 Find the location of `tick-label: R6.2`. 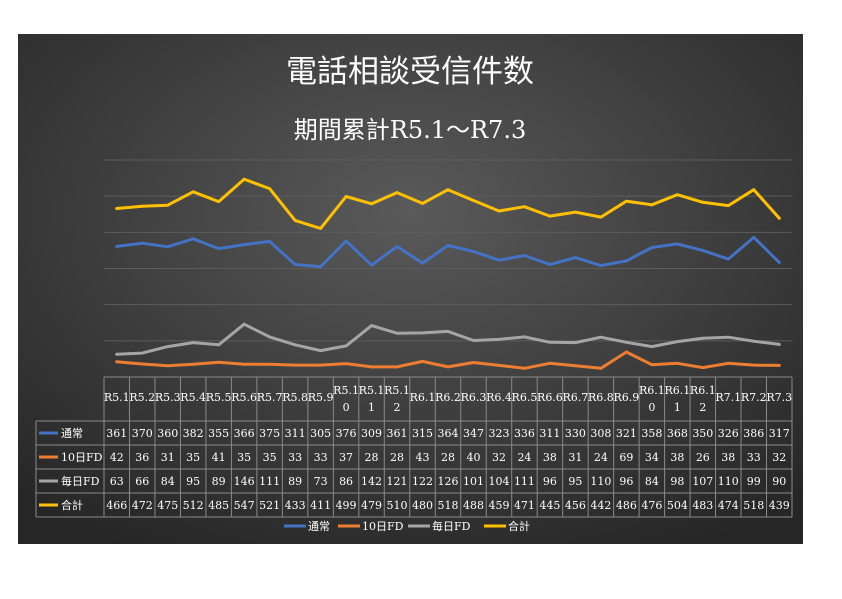

tick-label: R6.2 is located at coordinates (448, 397).